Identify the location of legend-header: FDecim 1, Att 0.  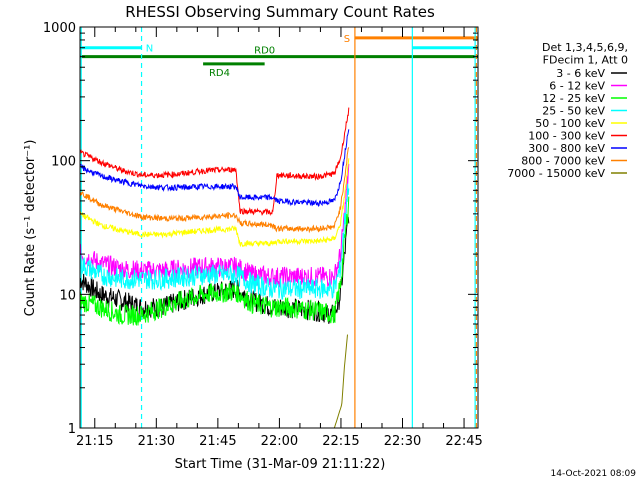
(585, 60).